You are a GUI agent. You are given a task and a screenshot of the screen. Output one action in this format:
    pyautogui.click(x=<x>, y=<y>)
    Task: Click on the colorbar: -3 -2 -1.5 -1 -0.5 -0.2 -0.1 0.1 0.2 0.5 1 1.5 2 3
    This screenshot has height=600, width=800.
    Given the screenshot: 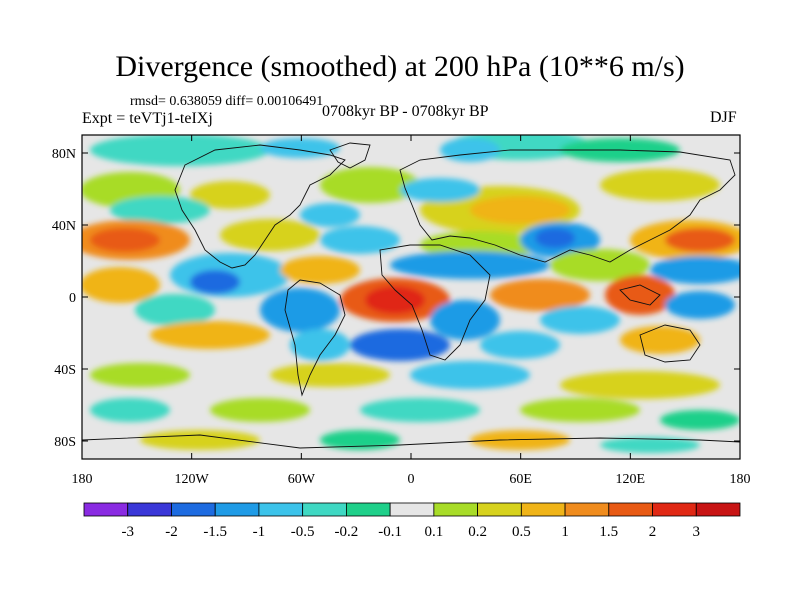 What is the action you would take?
    pyautogui.click(x=412, y=521)
    